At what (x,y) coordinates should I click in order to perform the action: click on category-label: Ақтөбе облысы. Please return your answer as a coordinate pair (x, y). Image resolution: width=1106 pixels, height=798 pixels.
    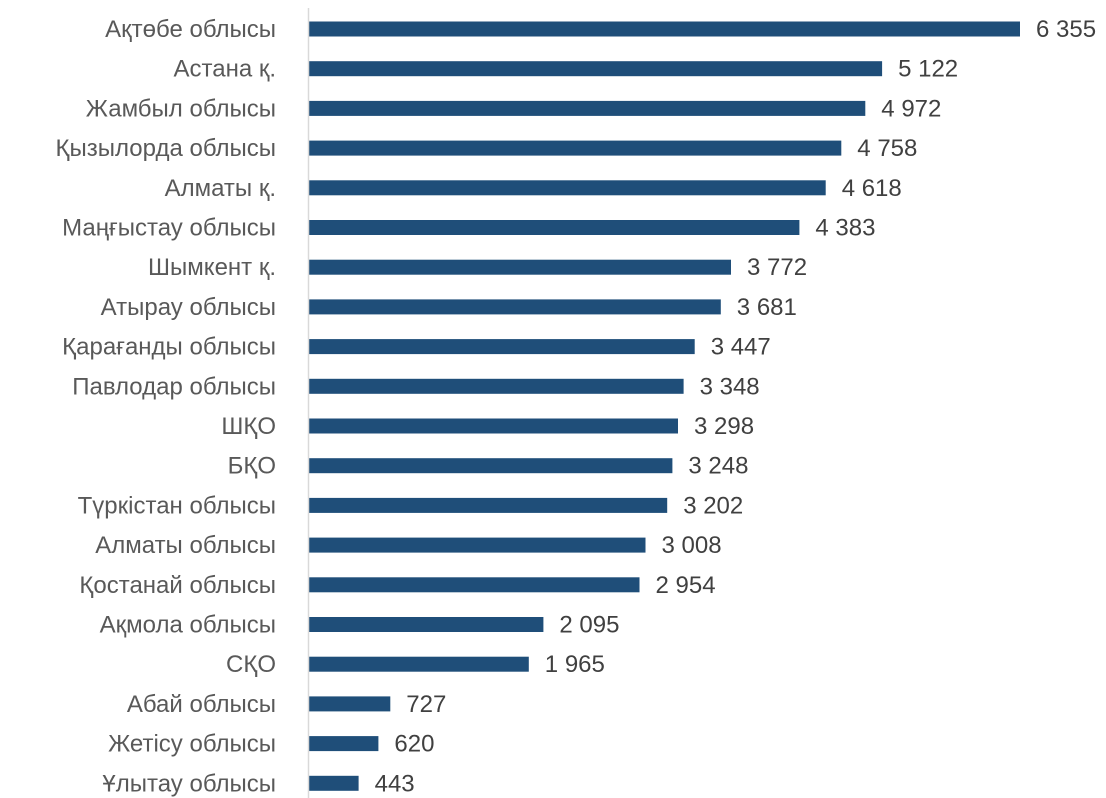
    Looking at the image, I should click on (190, 29).